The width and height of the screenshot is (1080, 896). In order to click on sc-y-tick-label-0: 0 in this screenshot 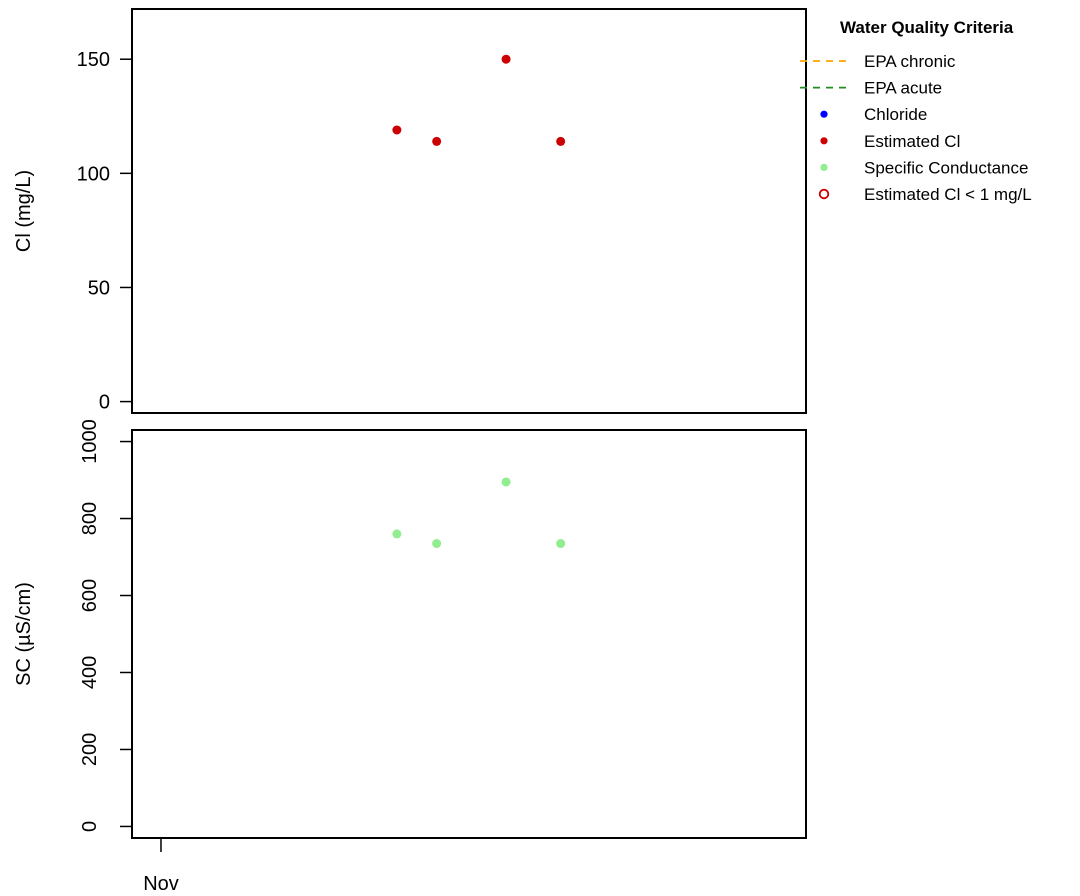, I will do `click(90, 826)`.